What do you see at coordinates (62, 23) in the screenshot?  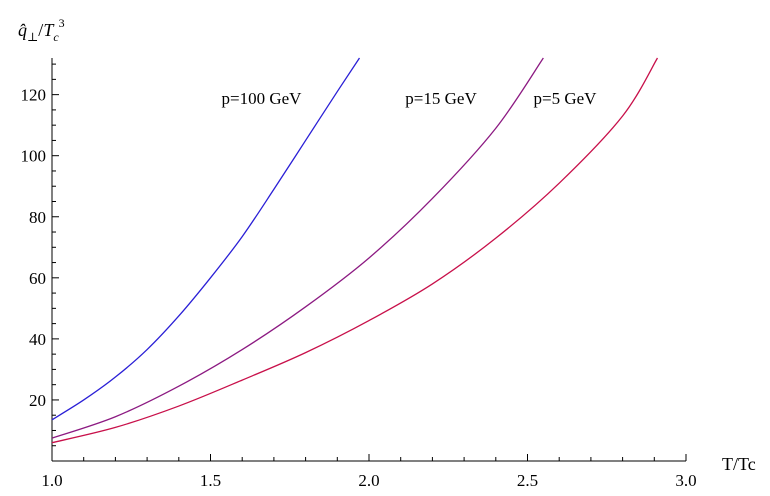 I see `y-axis-title-exp: 3` at bounding box center [62, 23].